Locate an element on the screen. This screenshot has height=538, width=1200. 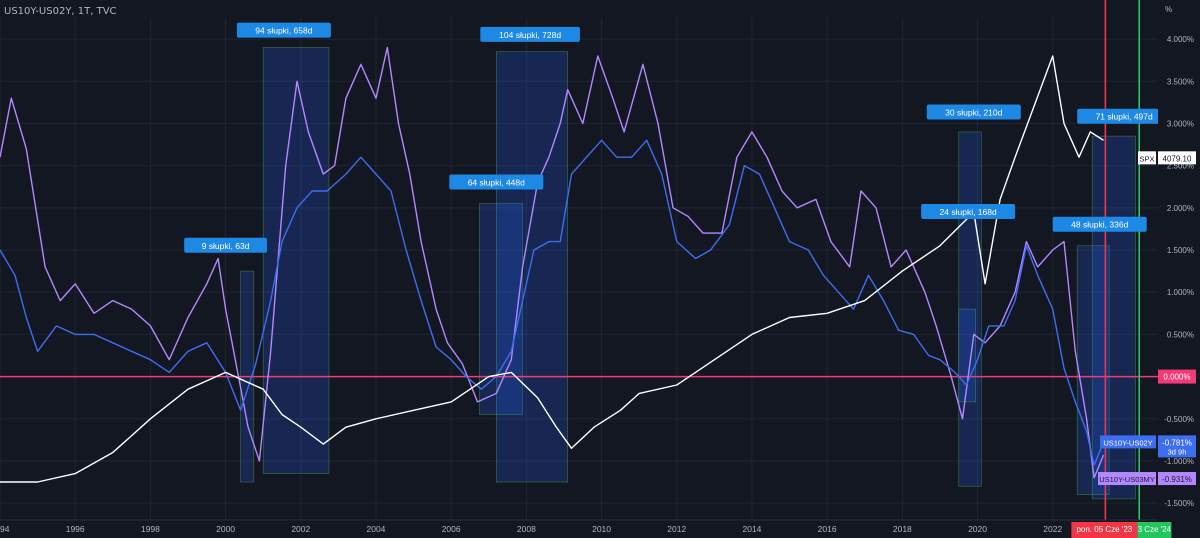
spx-name-box is located at coordinates (1147, 158).